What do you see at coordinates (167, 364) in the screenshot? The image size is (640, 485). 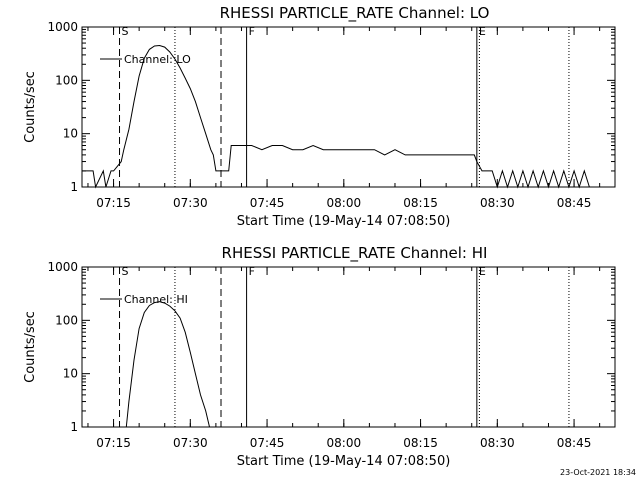 I see `series-line` at bounding box center [167, 364].